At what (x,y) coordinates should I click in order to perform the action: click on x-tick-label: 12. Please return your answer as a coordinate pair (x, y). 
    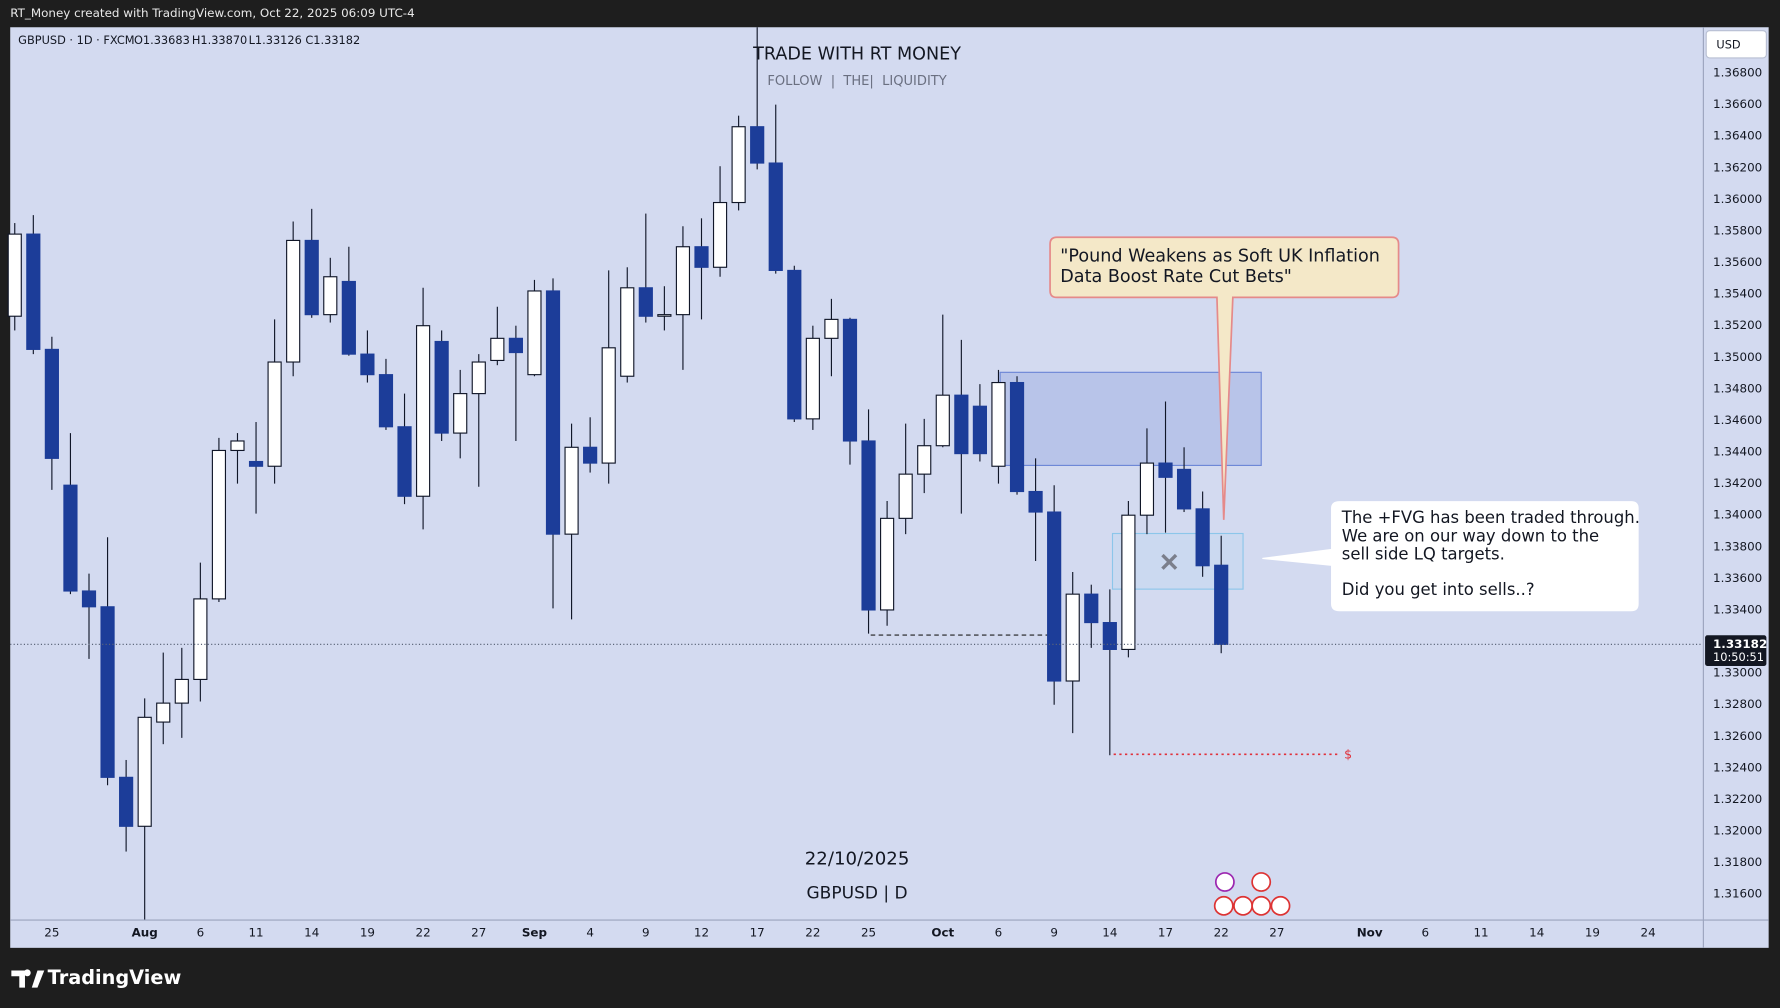
    Looking at the image, I should click on (701, 933).